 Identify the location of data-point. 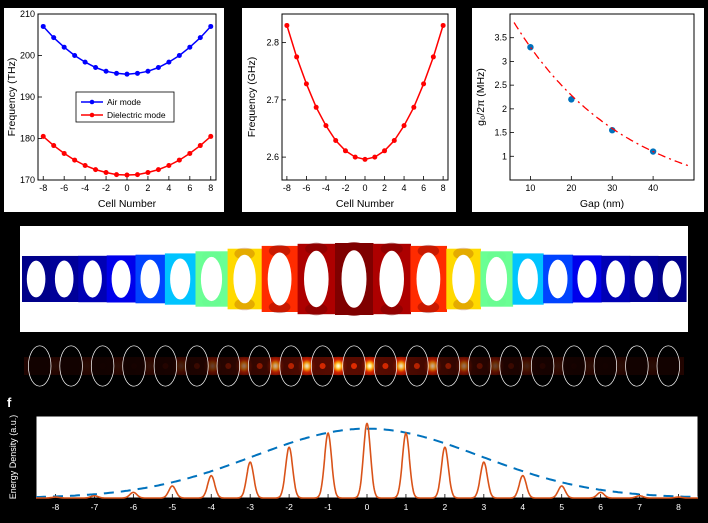
(571, 99).